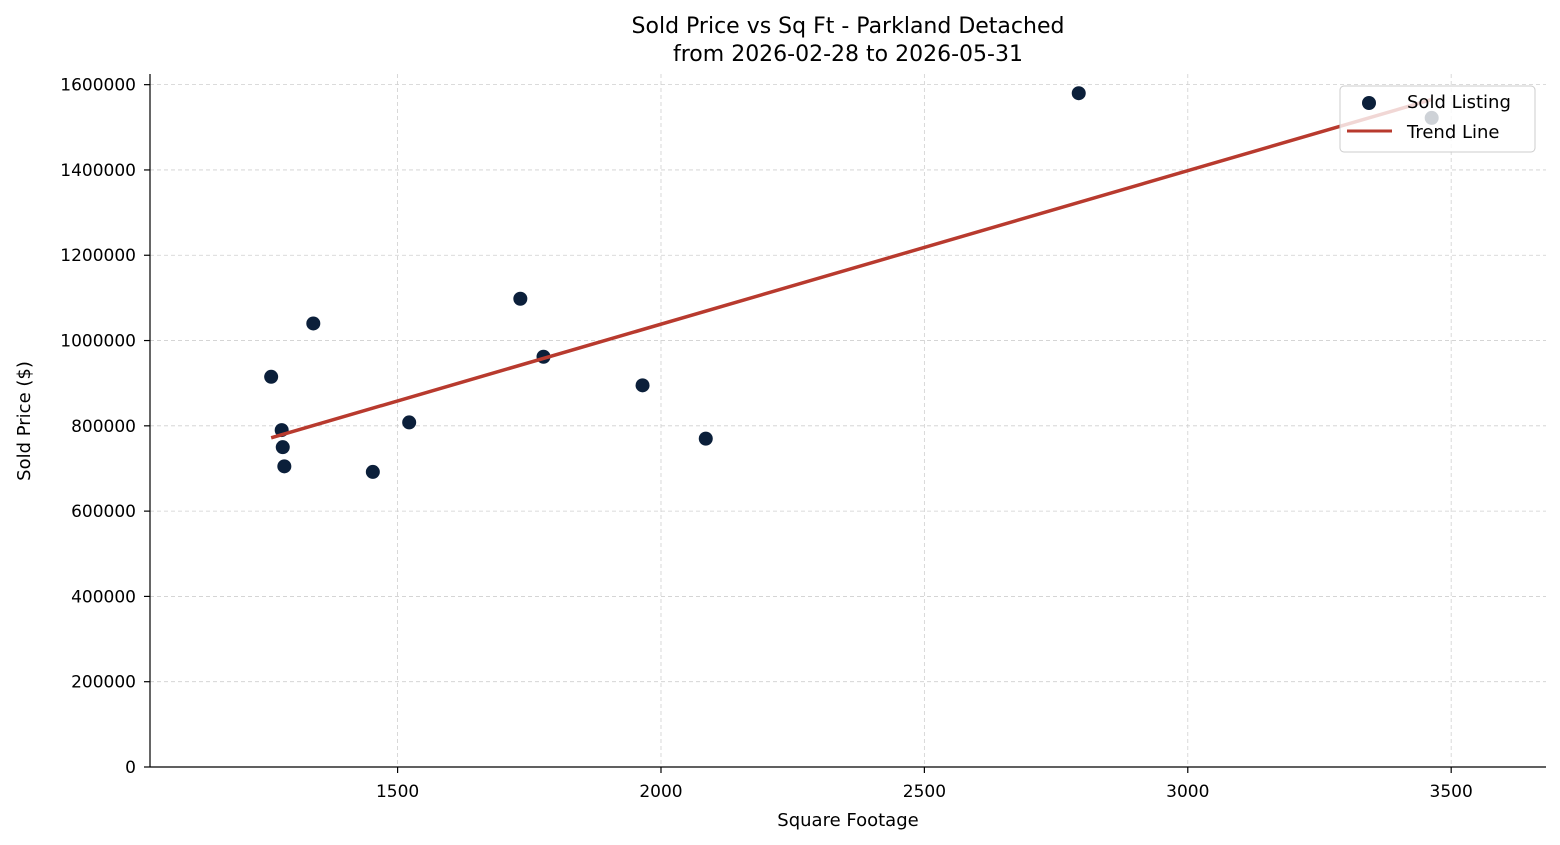 This screenshot has width=1560, height=845. Describe the element at coordinates (1453, 132) in the screenshot. I see `legend-label-trend-line: Trend Line` at that location.